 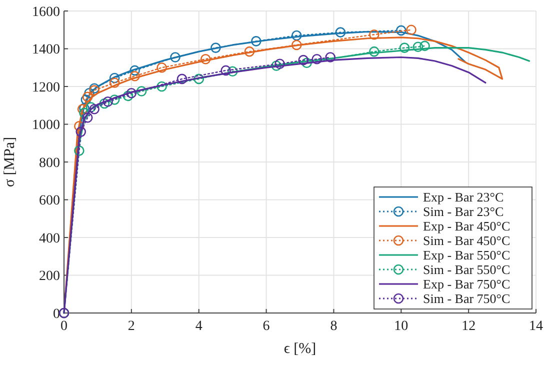 What do you see at coordinates (463, 212) in the screenshot?
I see `legend-label: Sim - Bar 23°C` at bounding box center [463, 212].